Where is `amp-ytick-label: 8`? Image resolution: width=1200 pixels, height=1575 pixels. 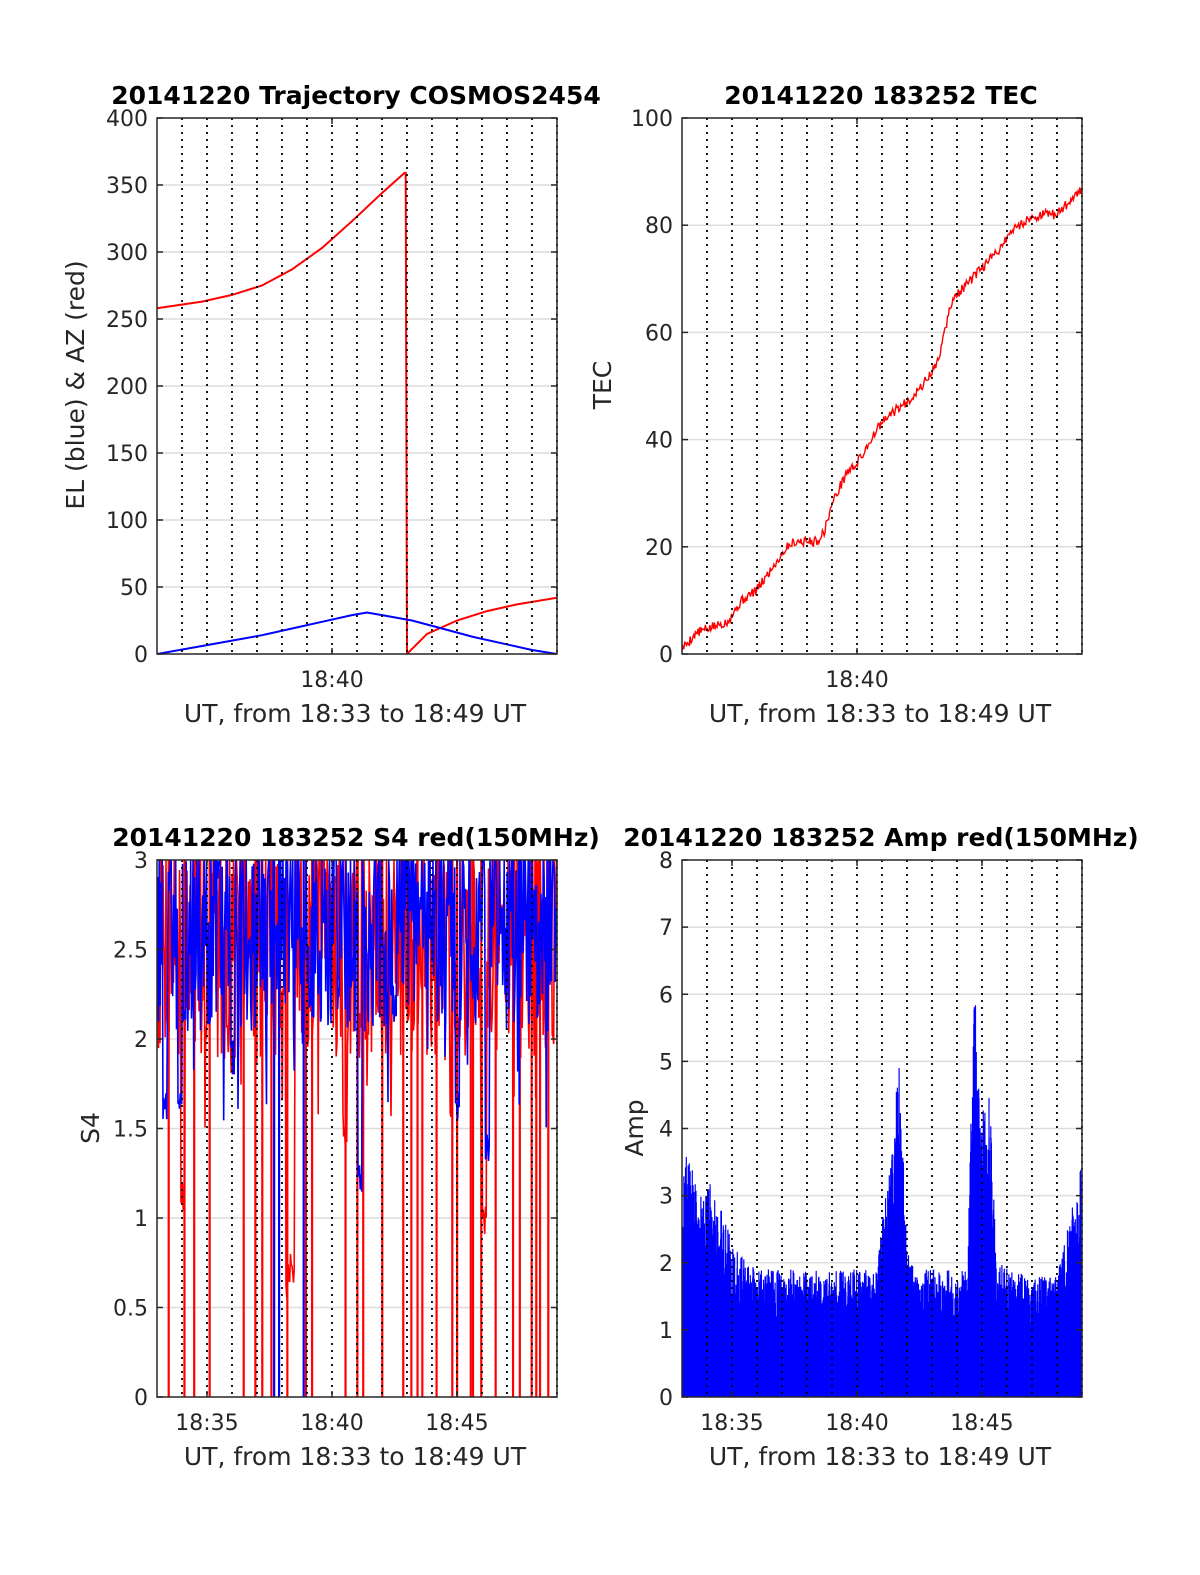
amp-ytick-label: 8 is located at coordinates (666, 861).